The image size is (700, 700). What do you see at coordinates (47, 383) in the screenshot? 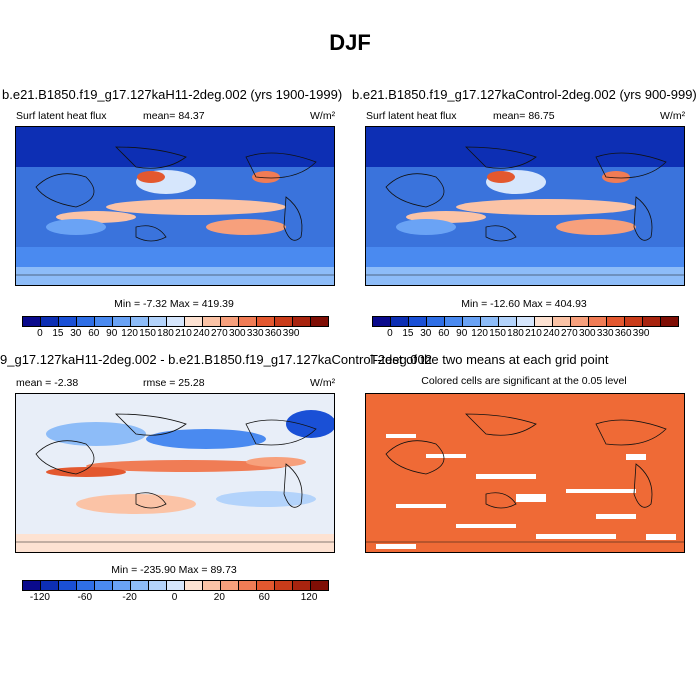
I see `panel-mean-label: mean = -2.38` at bounding box center [47, 383].